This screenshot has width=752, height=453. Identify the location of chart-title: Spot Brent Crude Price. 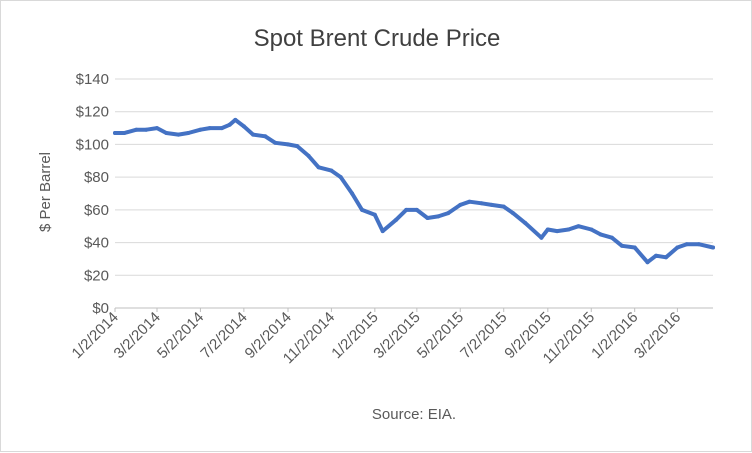
(377, 38).